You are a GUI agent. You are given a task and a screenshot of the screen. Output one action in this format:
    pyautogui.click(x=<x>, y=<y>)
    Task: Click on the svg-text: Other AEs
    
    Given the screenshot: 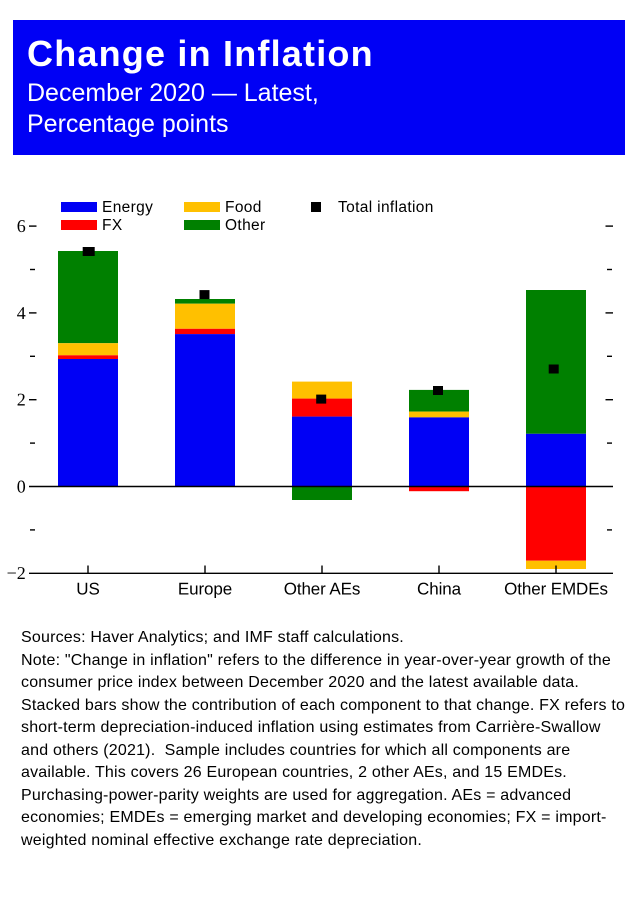 What is the action you would take?
    pyautogui.click(x=322, y=589)
    